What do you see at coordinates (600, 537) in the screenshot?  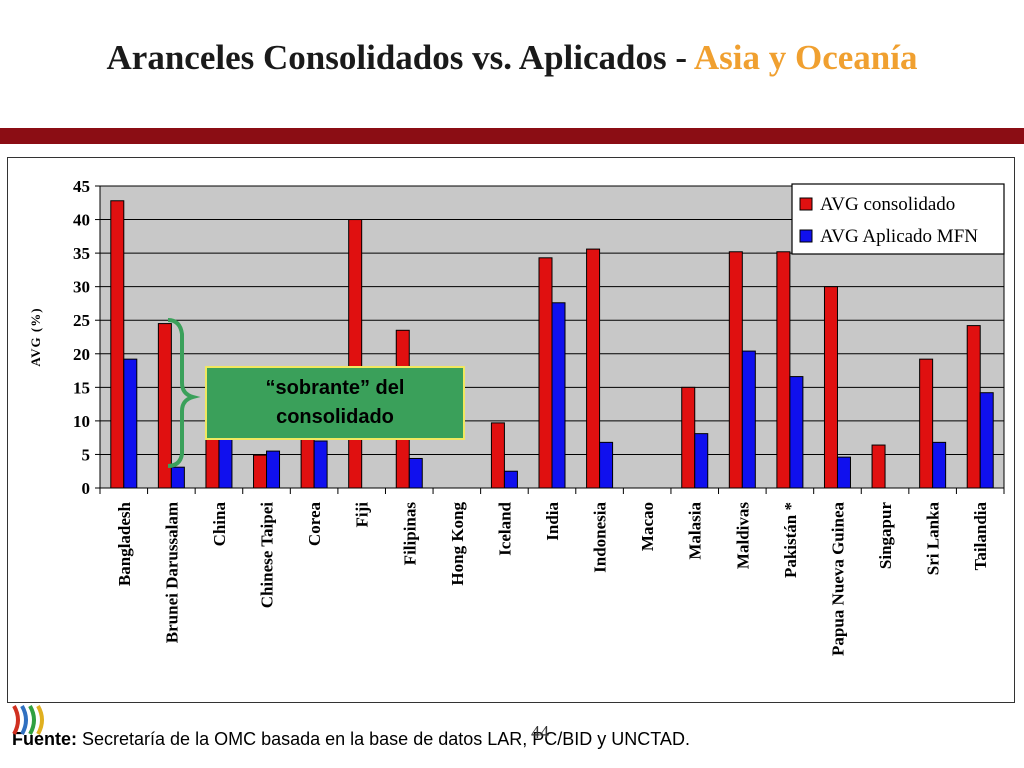 I see `x-tick-label: Indonesia` at bounding box center [600, 537].